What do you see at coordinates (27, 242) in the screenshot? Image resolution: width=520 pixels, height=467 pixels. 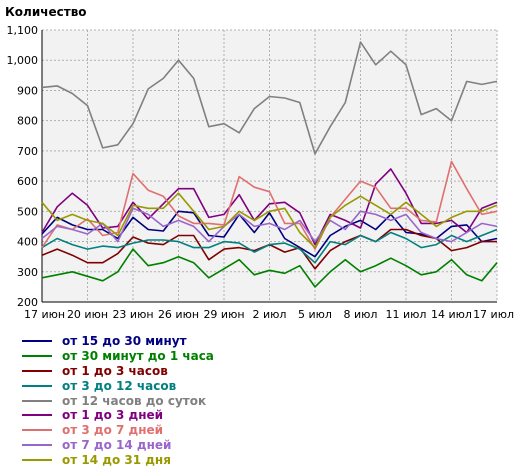 I see `y-tick-label: 400` at bounding box center [27, 242].